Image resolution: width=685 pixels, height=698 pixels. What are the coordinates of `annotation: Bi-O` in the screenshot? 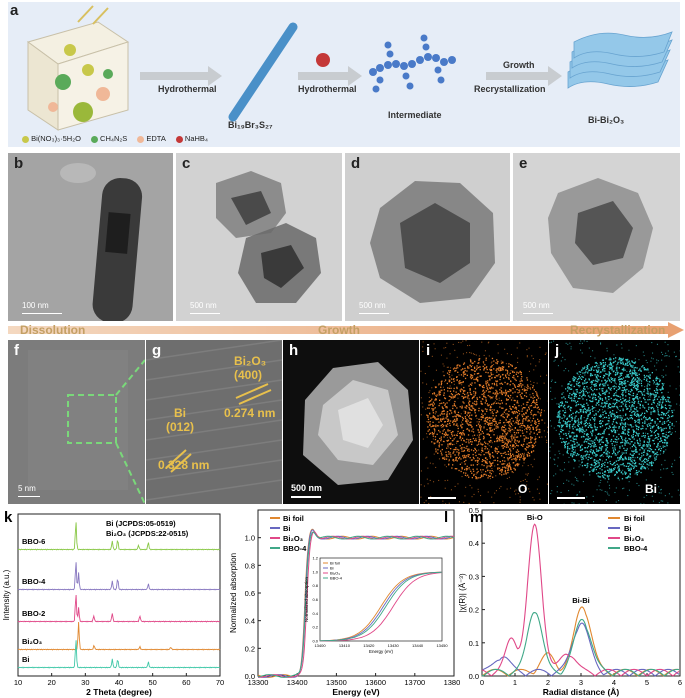 It's located at (535, 517).